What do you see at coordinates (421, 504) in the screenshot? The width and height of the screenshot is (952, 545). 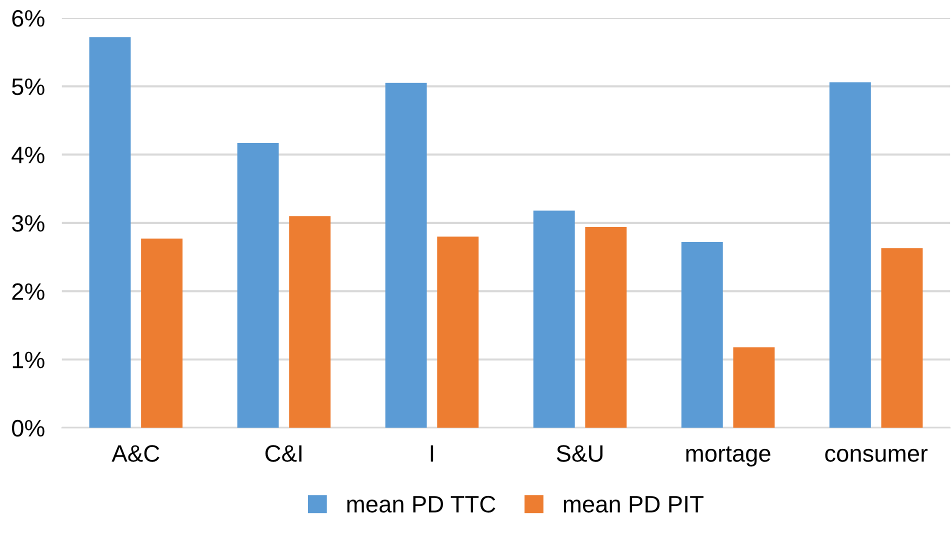 I see `legend-label: mean PD TTC` at bounding box center [421, 504].